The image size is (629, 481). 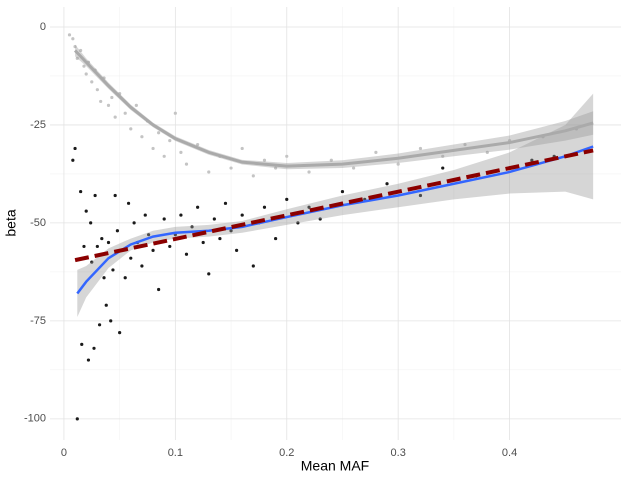 What do you see at coordinates (38, 125) in the screenshot?
I see `y-tick-label: -25` at bounding box center [38, 125].